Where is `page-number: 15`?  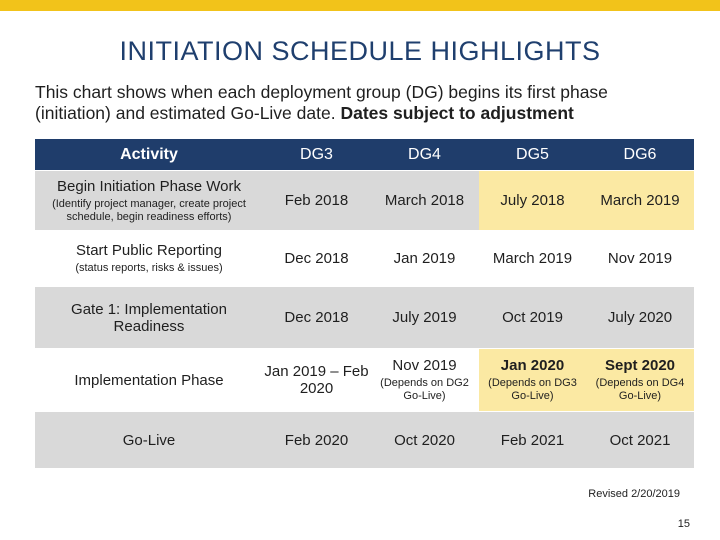 page-number: 15 is located at coordinates (683, 524).